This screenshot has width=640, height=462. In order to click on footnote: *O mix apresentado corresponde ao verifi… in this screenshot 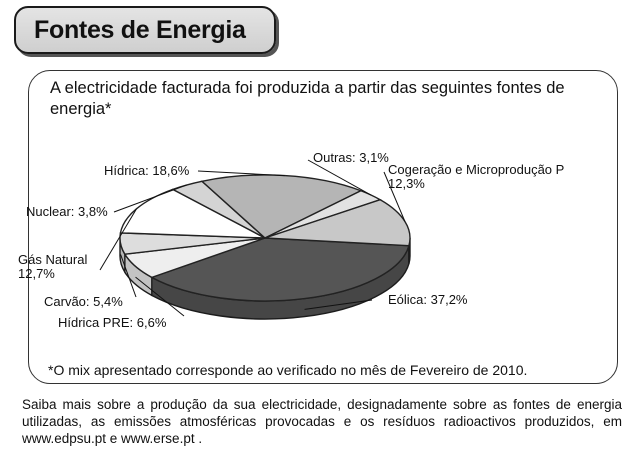, I will do `click(288, 370)`.